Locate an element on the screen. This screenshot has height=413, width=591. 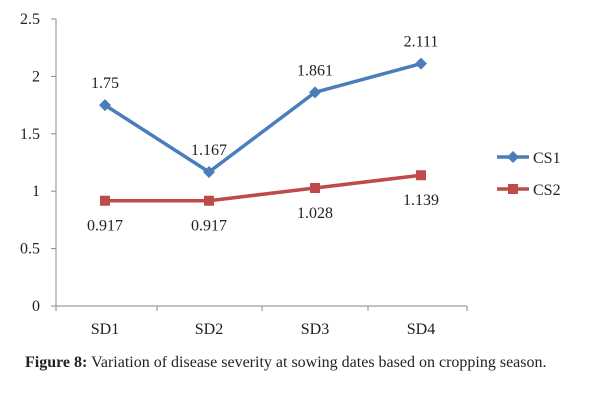
data-label: 1.861 is located at coordinates (315, 70).